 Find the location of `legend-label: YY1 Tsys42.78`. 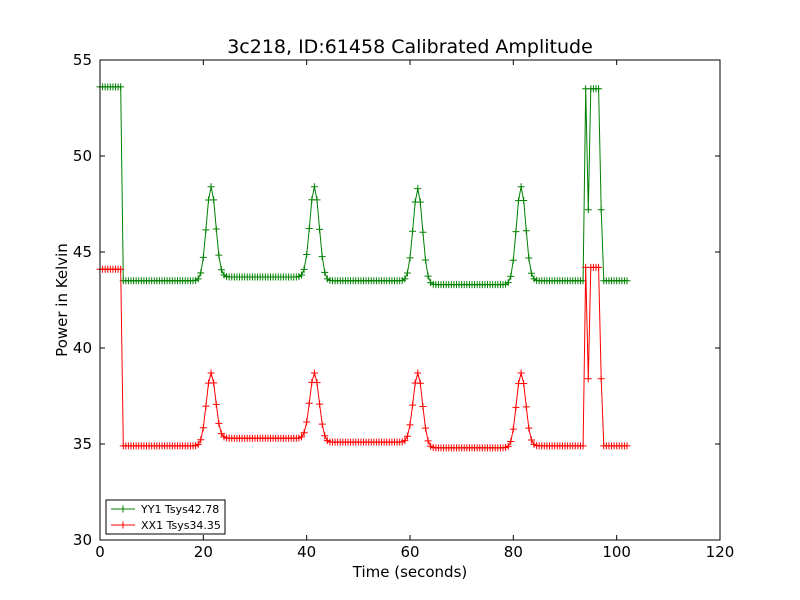

legend-label: YY1 Tsys42.78 is located at coordinates (179, 509).